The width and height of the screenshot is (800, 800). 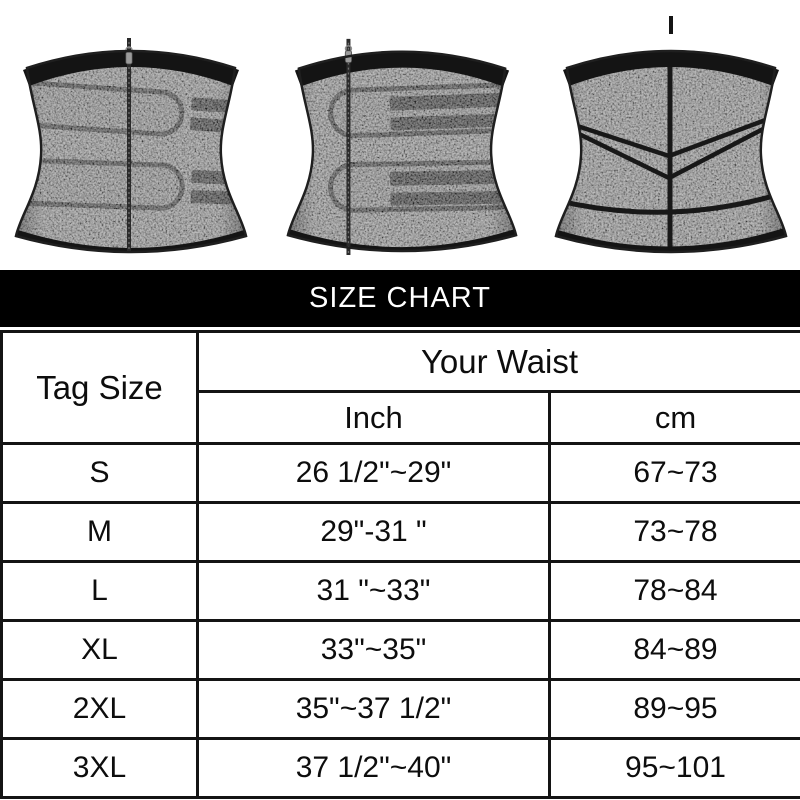 I want to click on table-row-3xl: 3XL 37 1/2"~40" 95~101, so click(x=400, y=768).